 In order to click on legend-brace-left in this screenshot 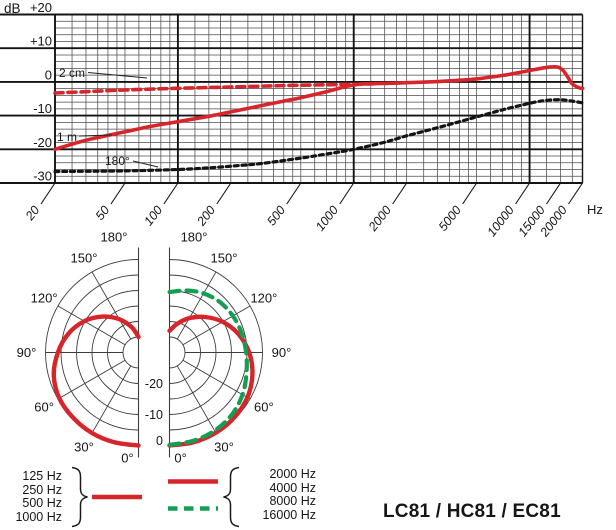, I will do `click(79, 497)`.